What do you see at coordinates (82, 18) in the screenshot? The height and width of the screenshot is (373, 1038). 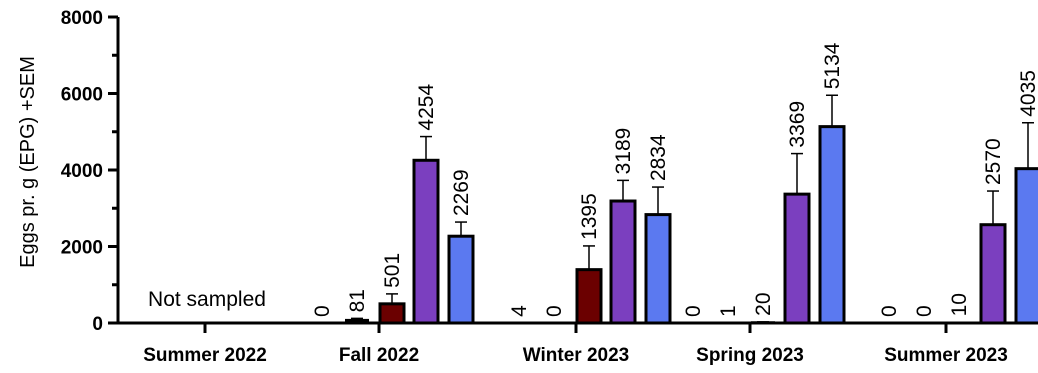 I see `y-tick-label: 8000` at bounding box center [82, 18].